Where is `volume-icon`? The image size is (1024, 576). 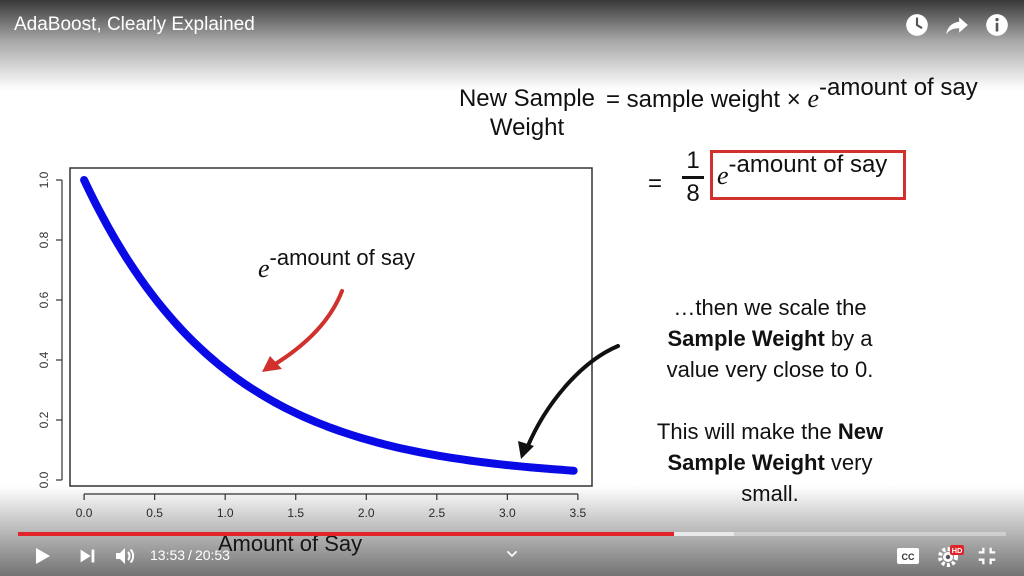 volume-icon is located at coordinates (125, 556).